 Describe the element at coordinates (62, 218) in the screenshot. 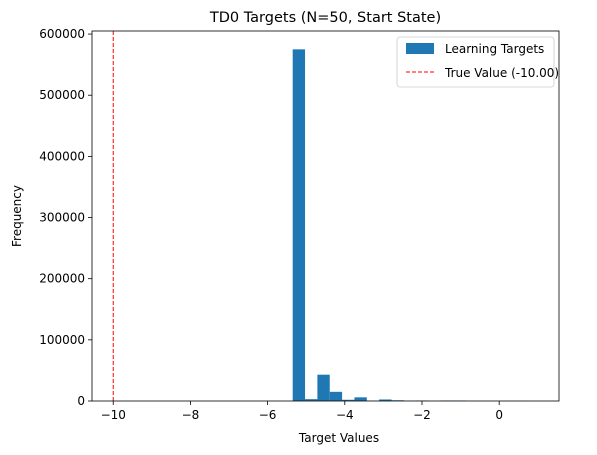

I see `y-tick-label: 300000` at that location.